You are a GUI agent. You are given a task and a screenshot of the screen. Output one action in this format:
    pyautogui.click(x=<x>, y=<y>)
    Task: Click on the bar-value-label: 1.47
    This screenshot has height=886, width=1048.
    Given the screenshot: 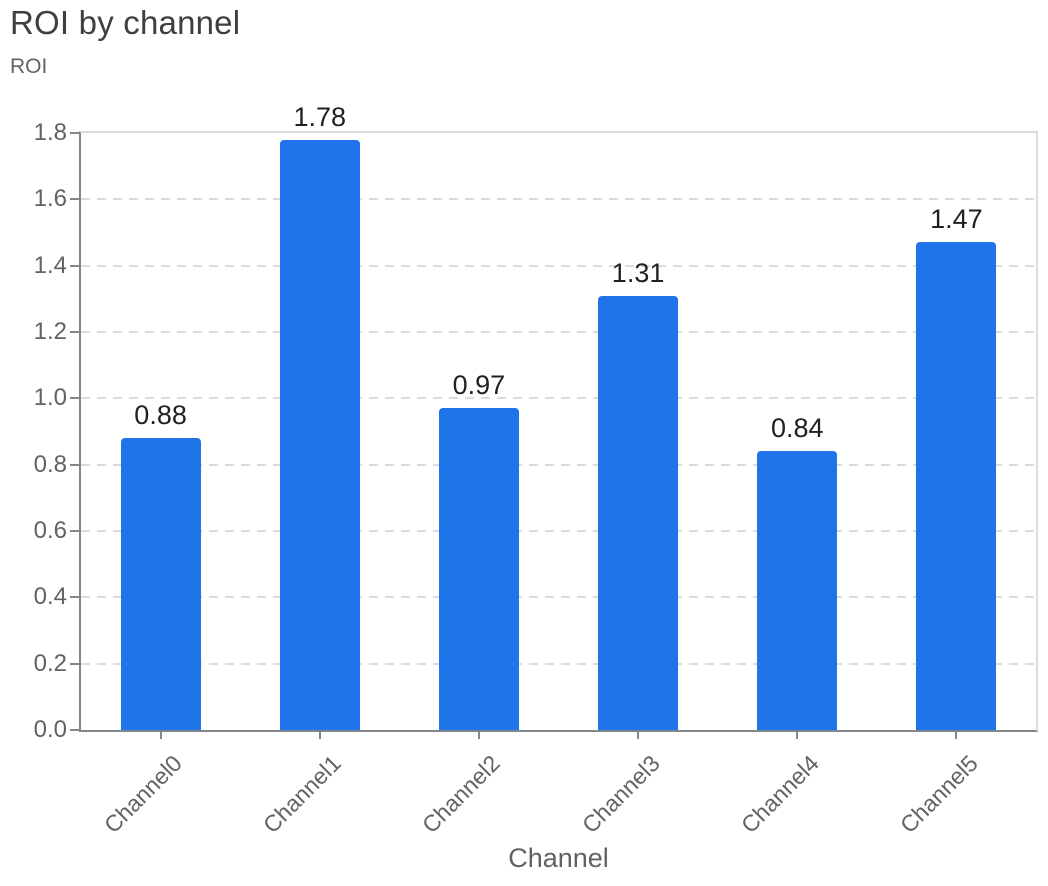 What is the action you would take?
    pyautogui.click(x=956, y=219)
    